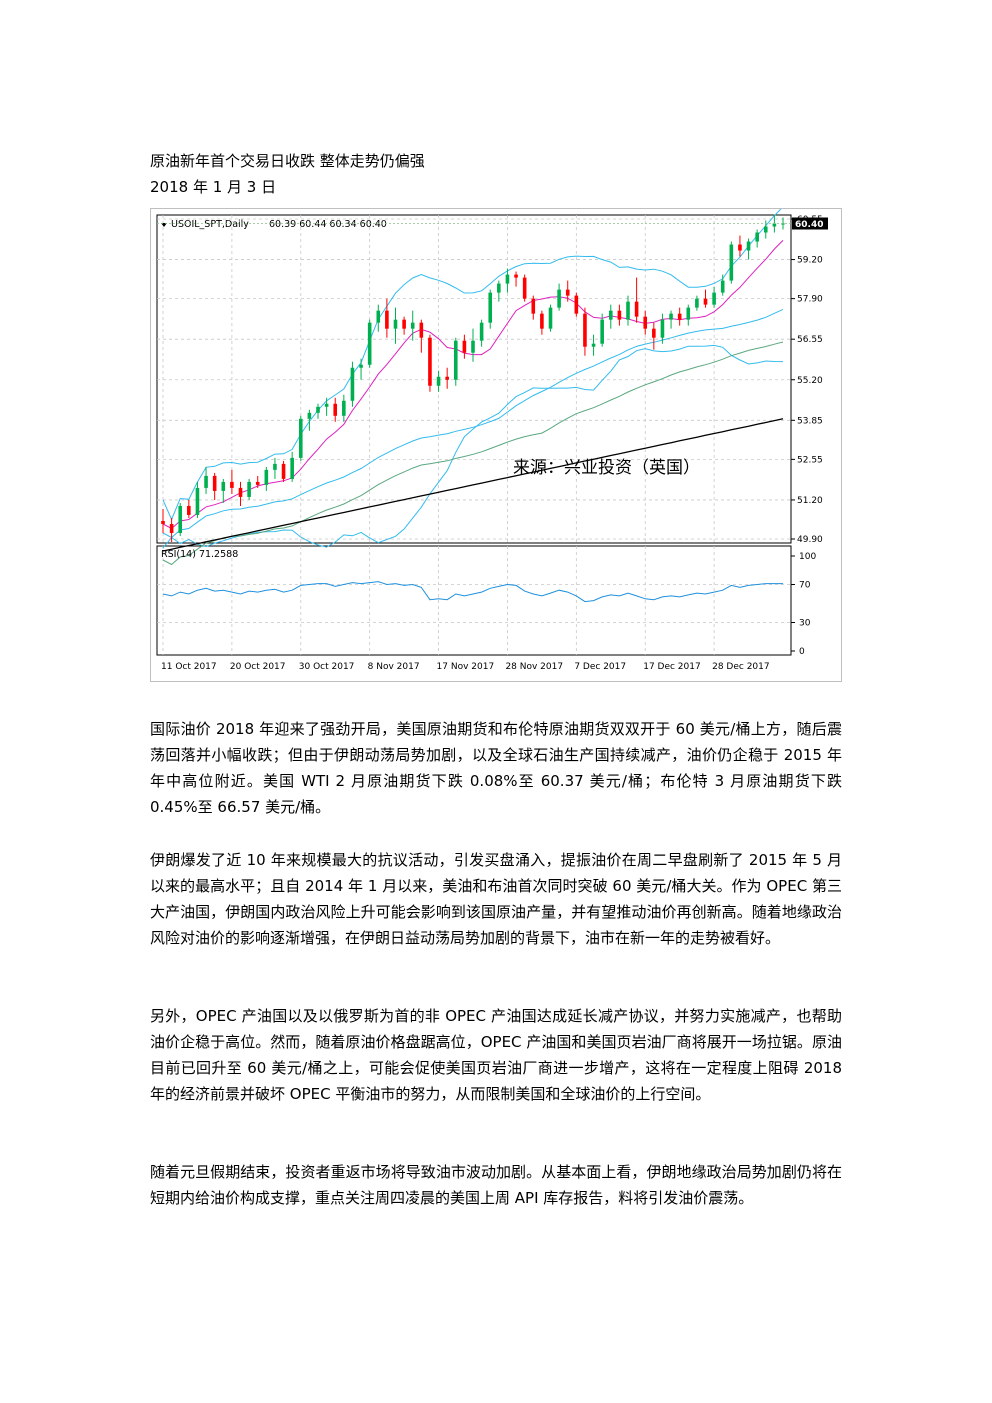 Image resolution: width=992 pixels, height=1403 pixels. Describe the element at coordinates (394, 667) in the screenshot. I see `date-tick-label: 8 Nov 2017` at that location.